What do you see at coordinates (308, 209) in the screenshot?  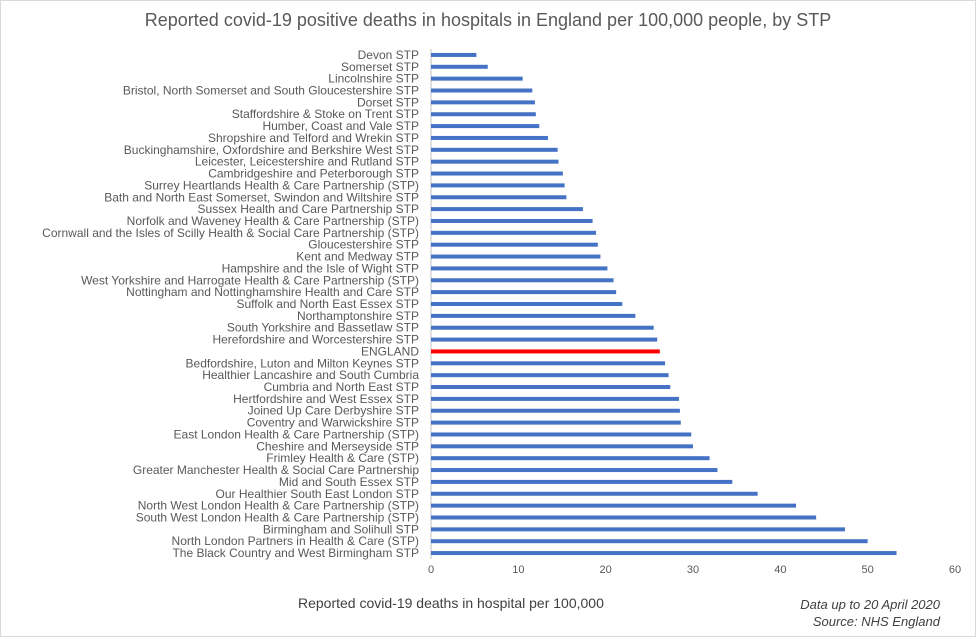 I see `category-label: Sussex Health and Care Partnership STP` at bounding box center [308, 209].